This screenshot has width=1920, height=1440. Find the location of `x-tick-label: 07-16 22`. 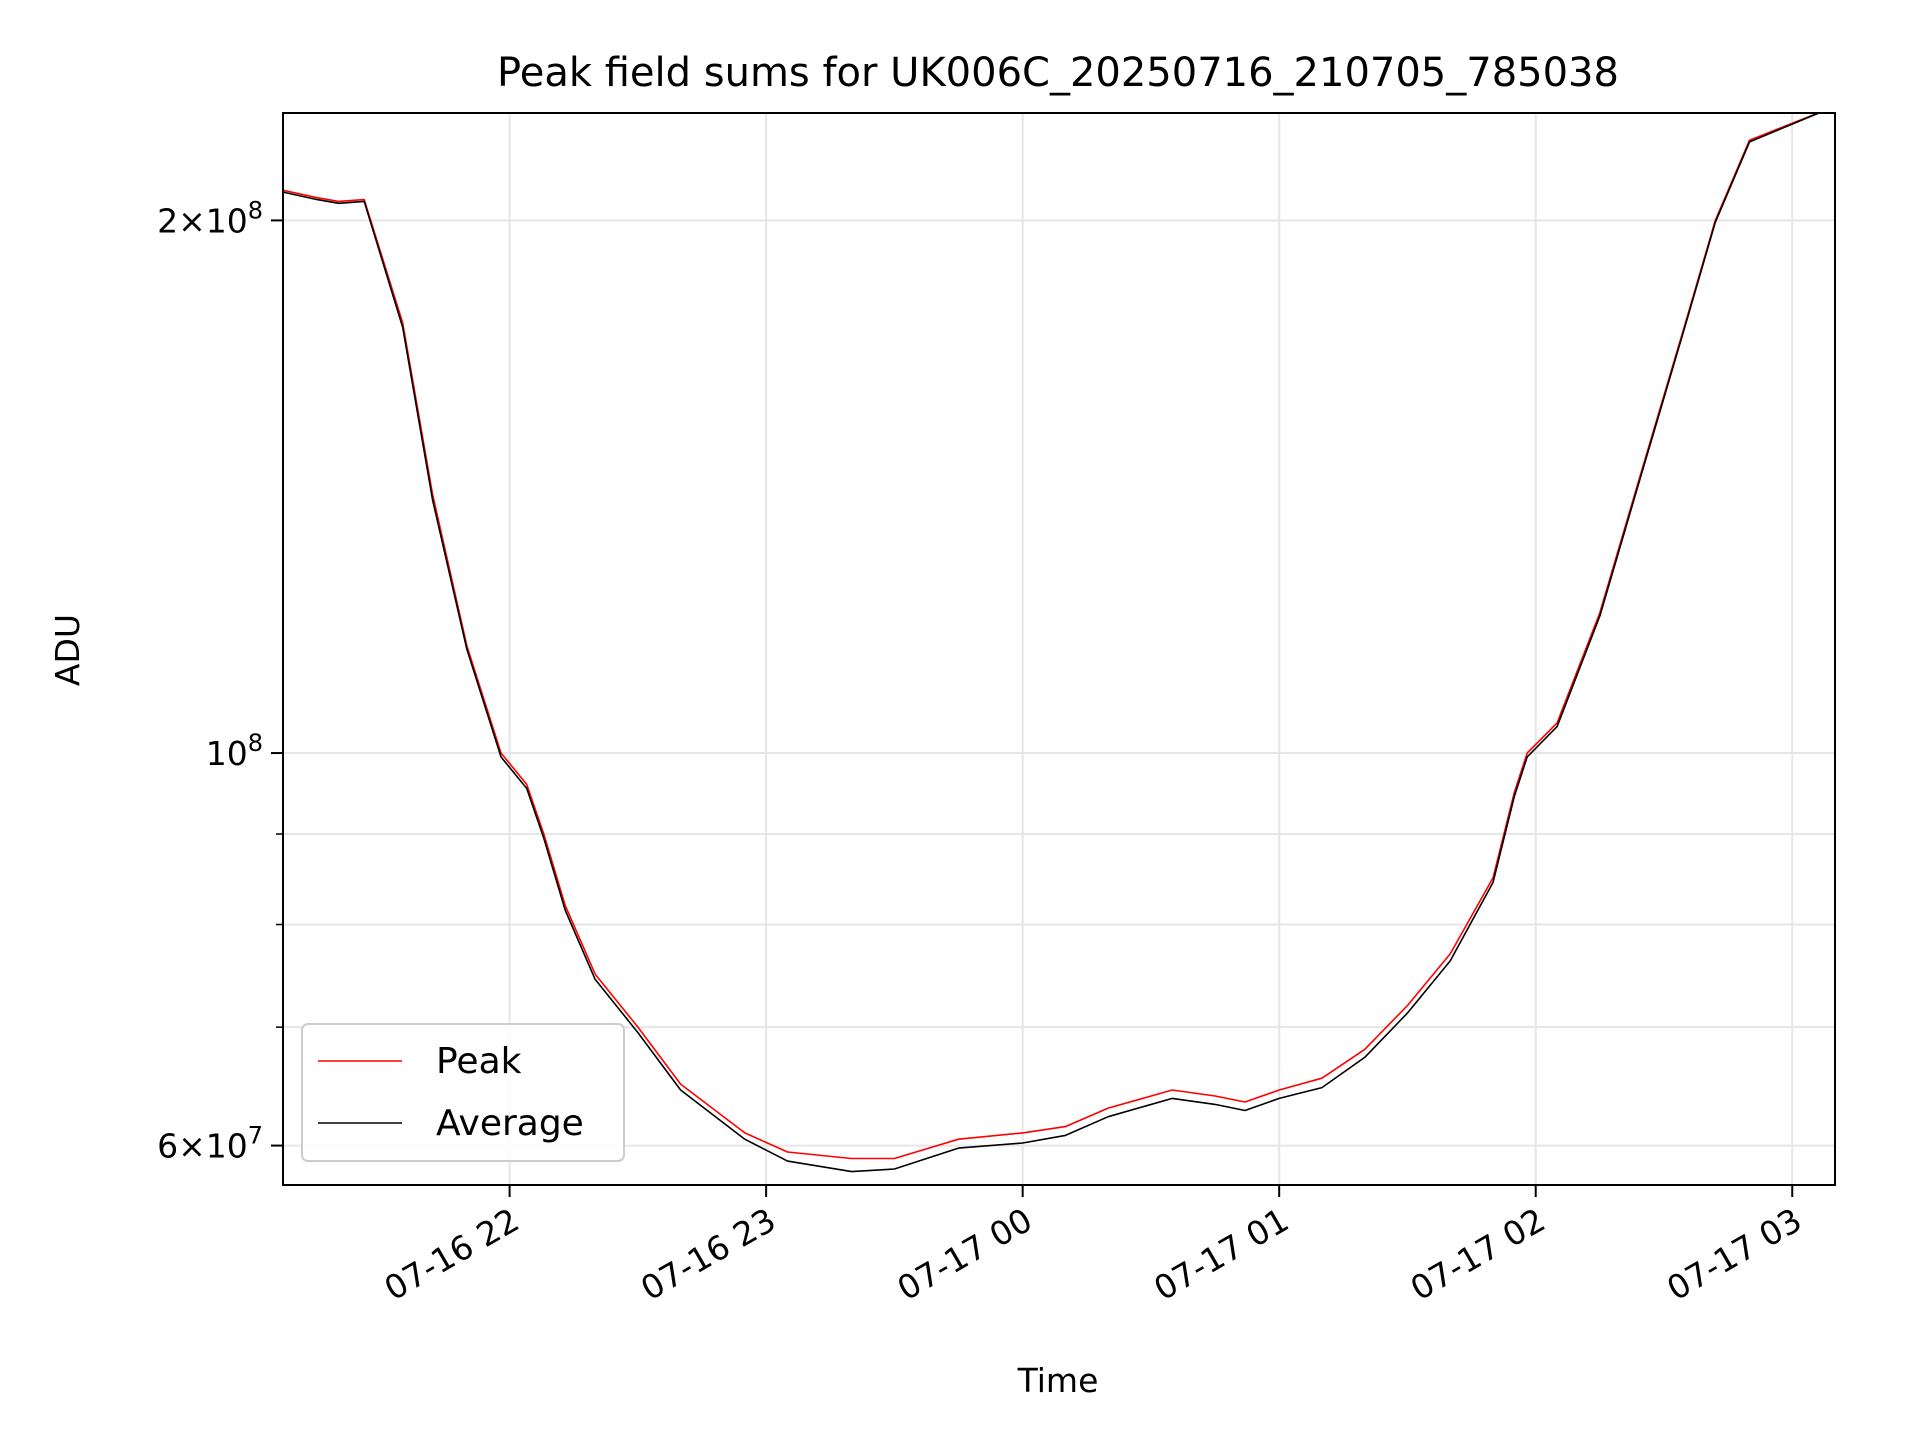

x-tick-label: 07-16 22 is located at coordinates (452, 1254).